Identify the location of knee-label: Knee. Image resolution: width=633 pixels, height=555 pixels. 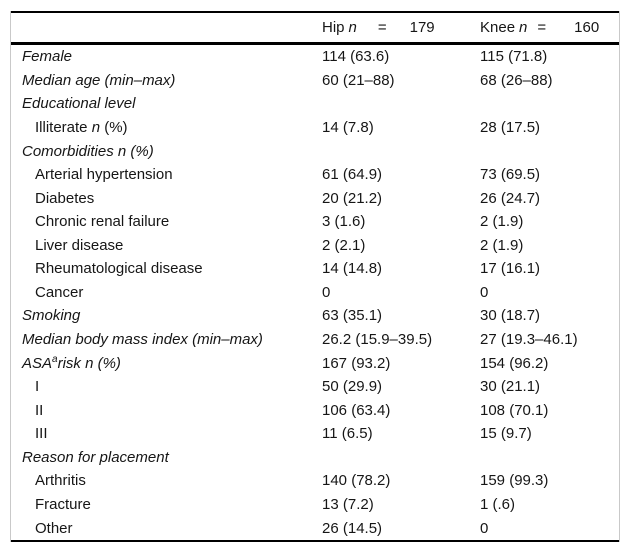
(498, 27).